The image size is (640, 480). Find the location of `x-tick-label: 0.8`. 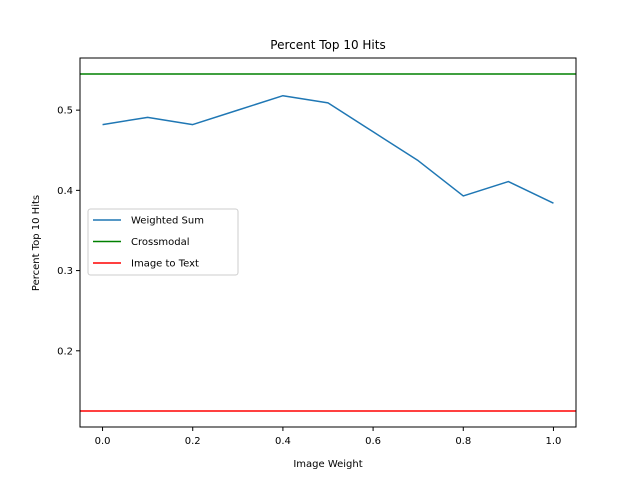

x-tick-label: 0.8 is located at coordinates (463, 441).